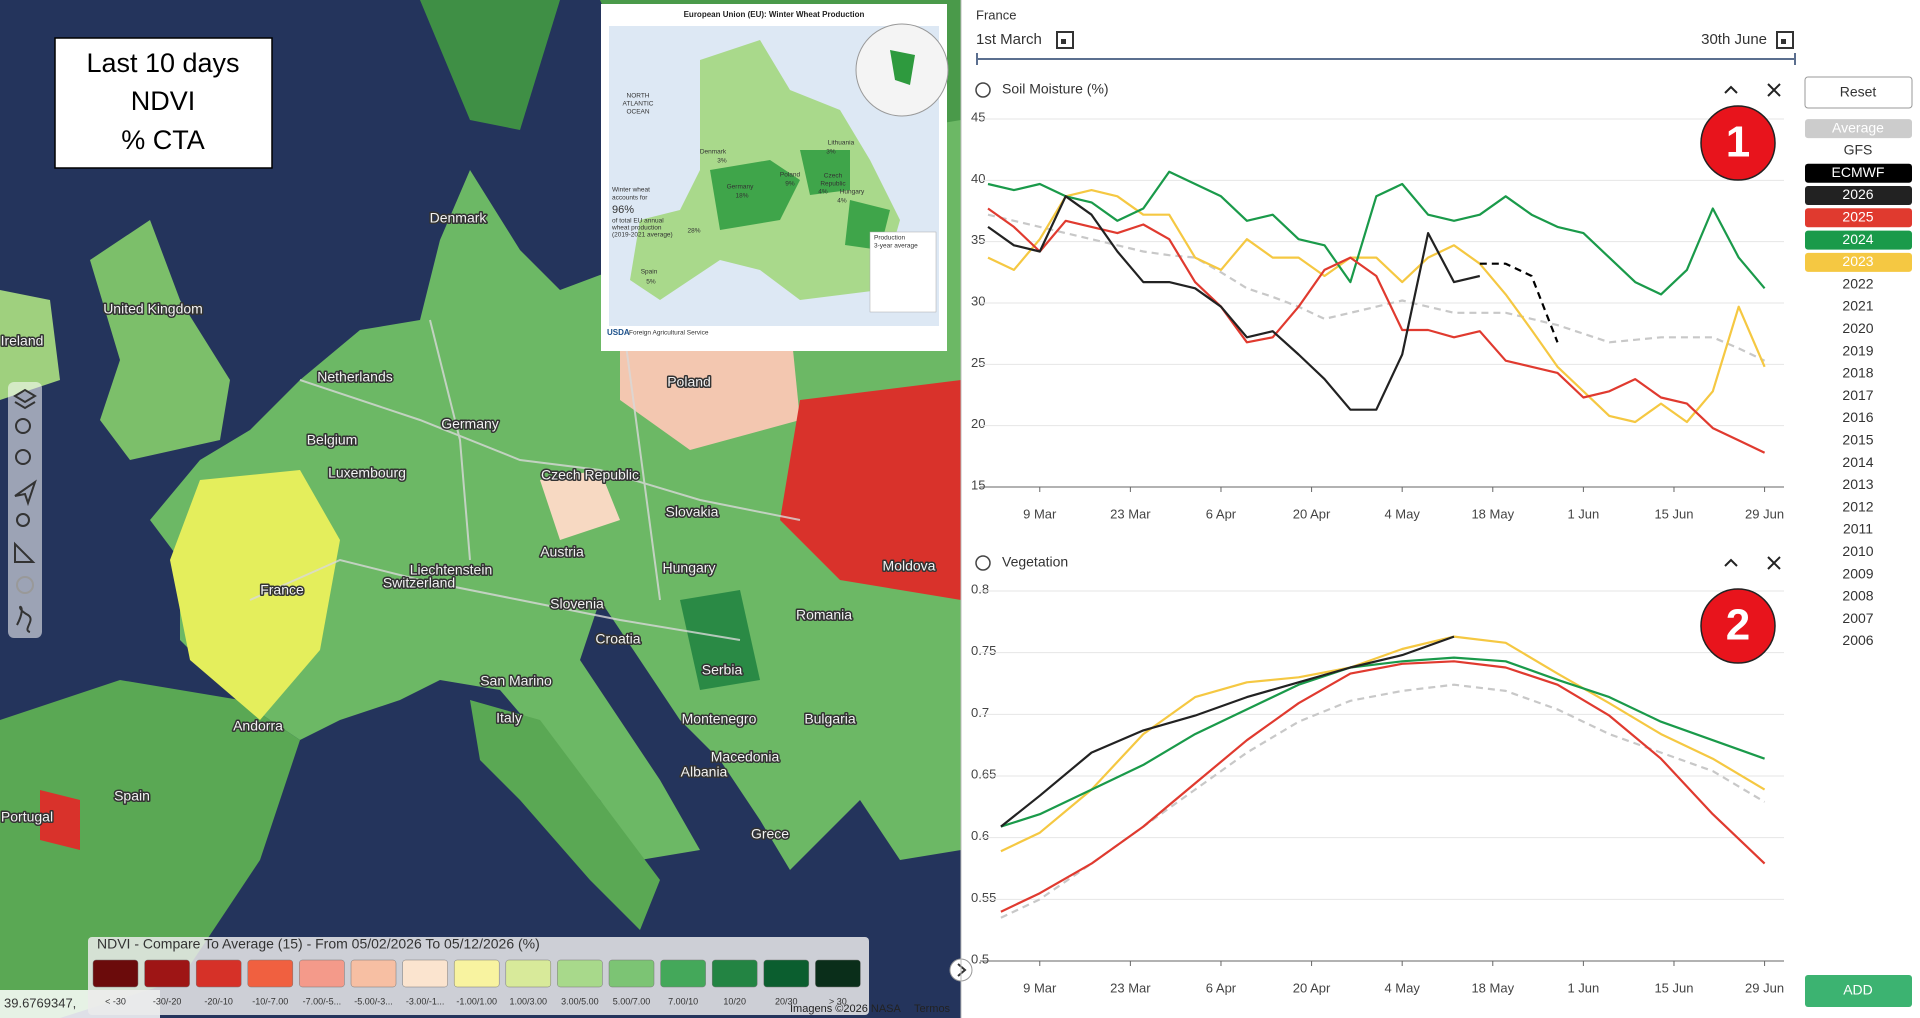  I want to click on reset-label: Reset, so click(1858, 92).